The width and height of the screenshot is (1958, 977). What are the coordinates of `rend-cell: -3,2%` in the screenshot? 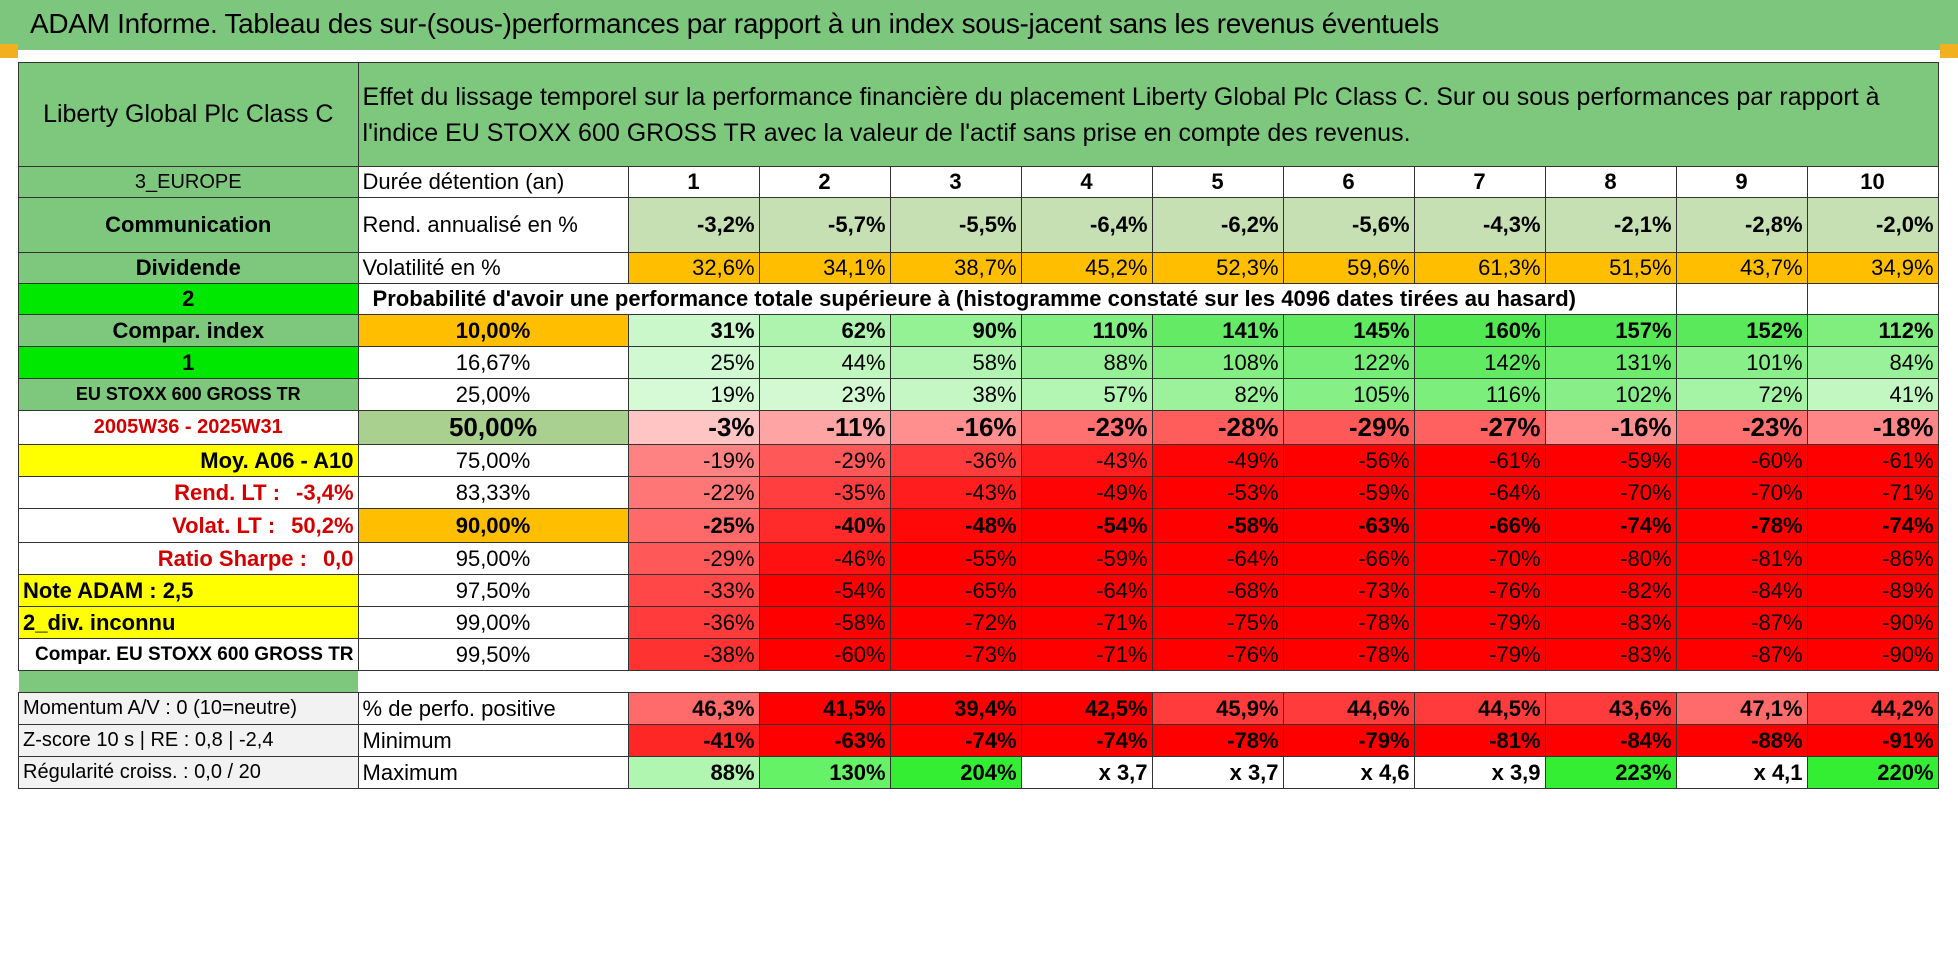 It's located at (693, 225).